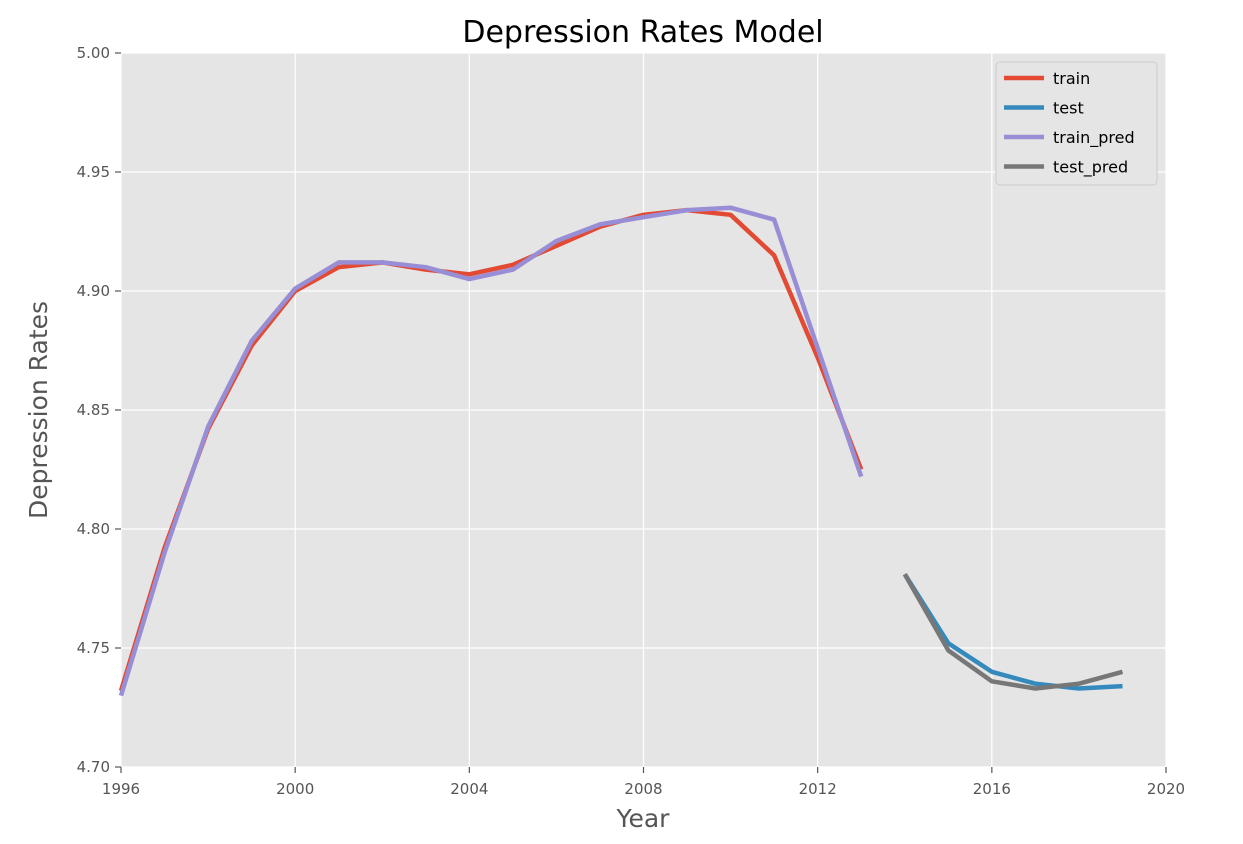 The height and width of the screenshot is (844, 1243). Describe the element at coordinates (93, 767) in the screenshot. I see `y-tick-label: 4.70` at that location.